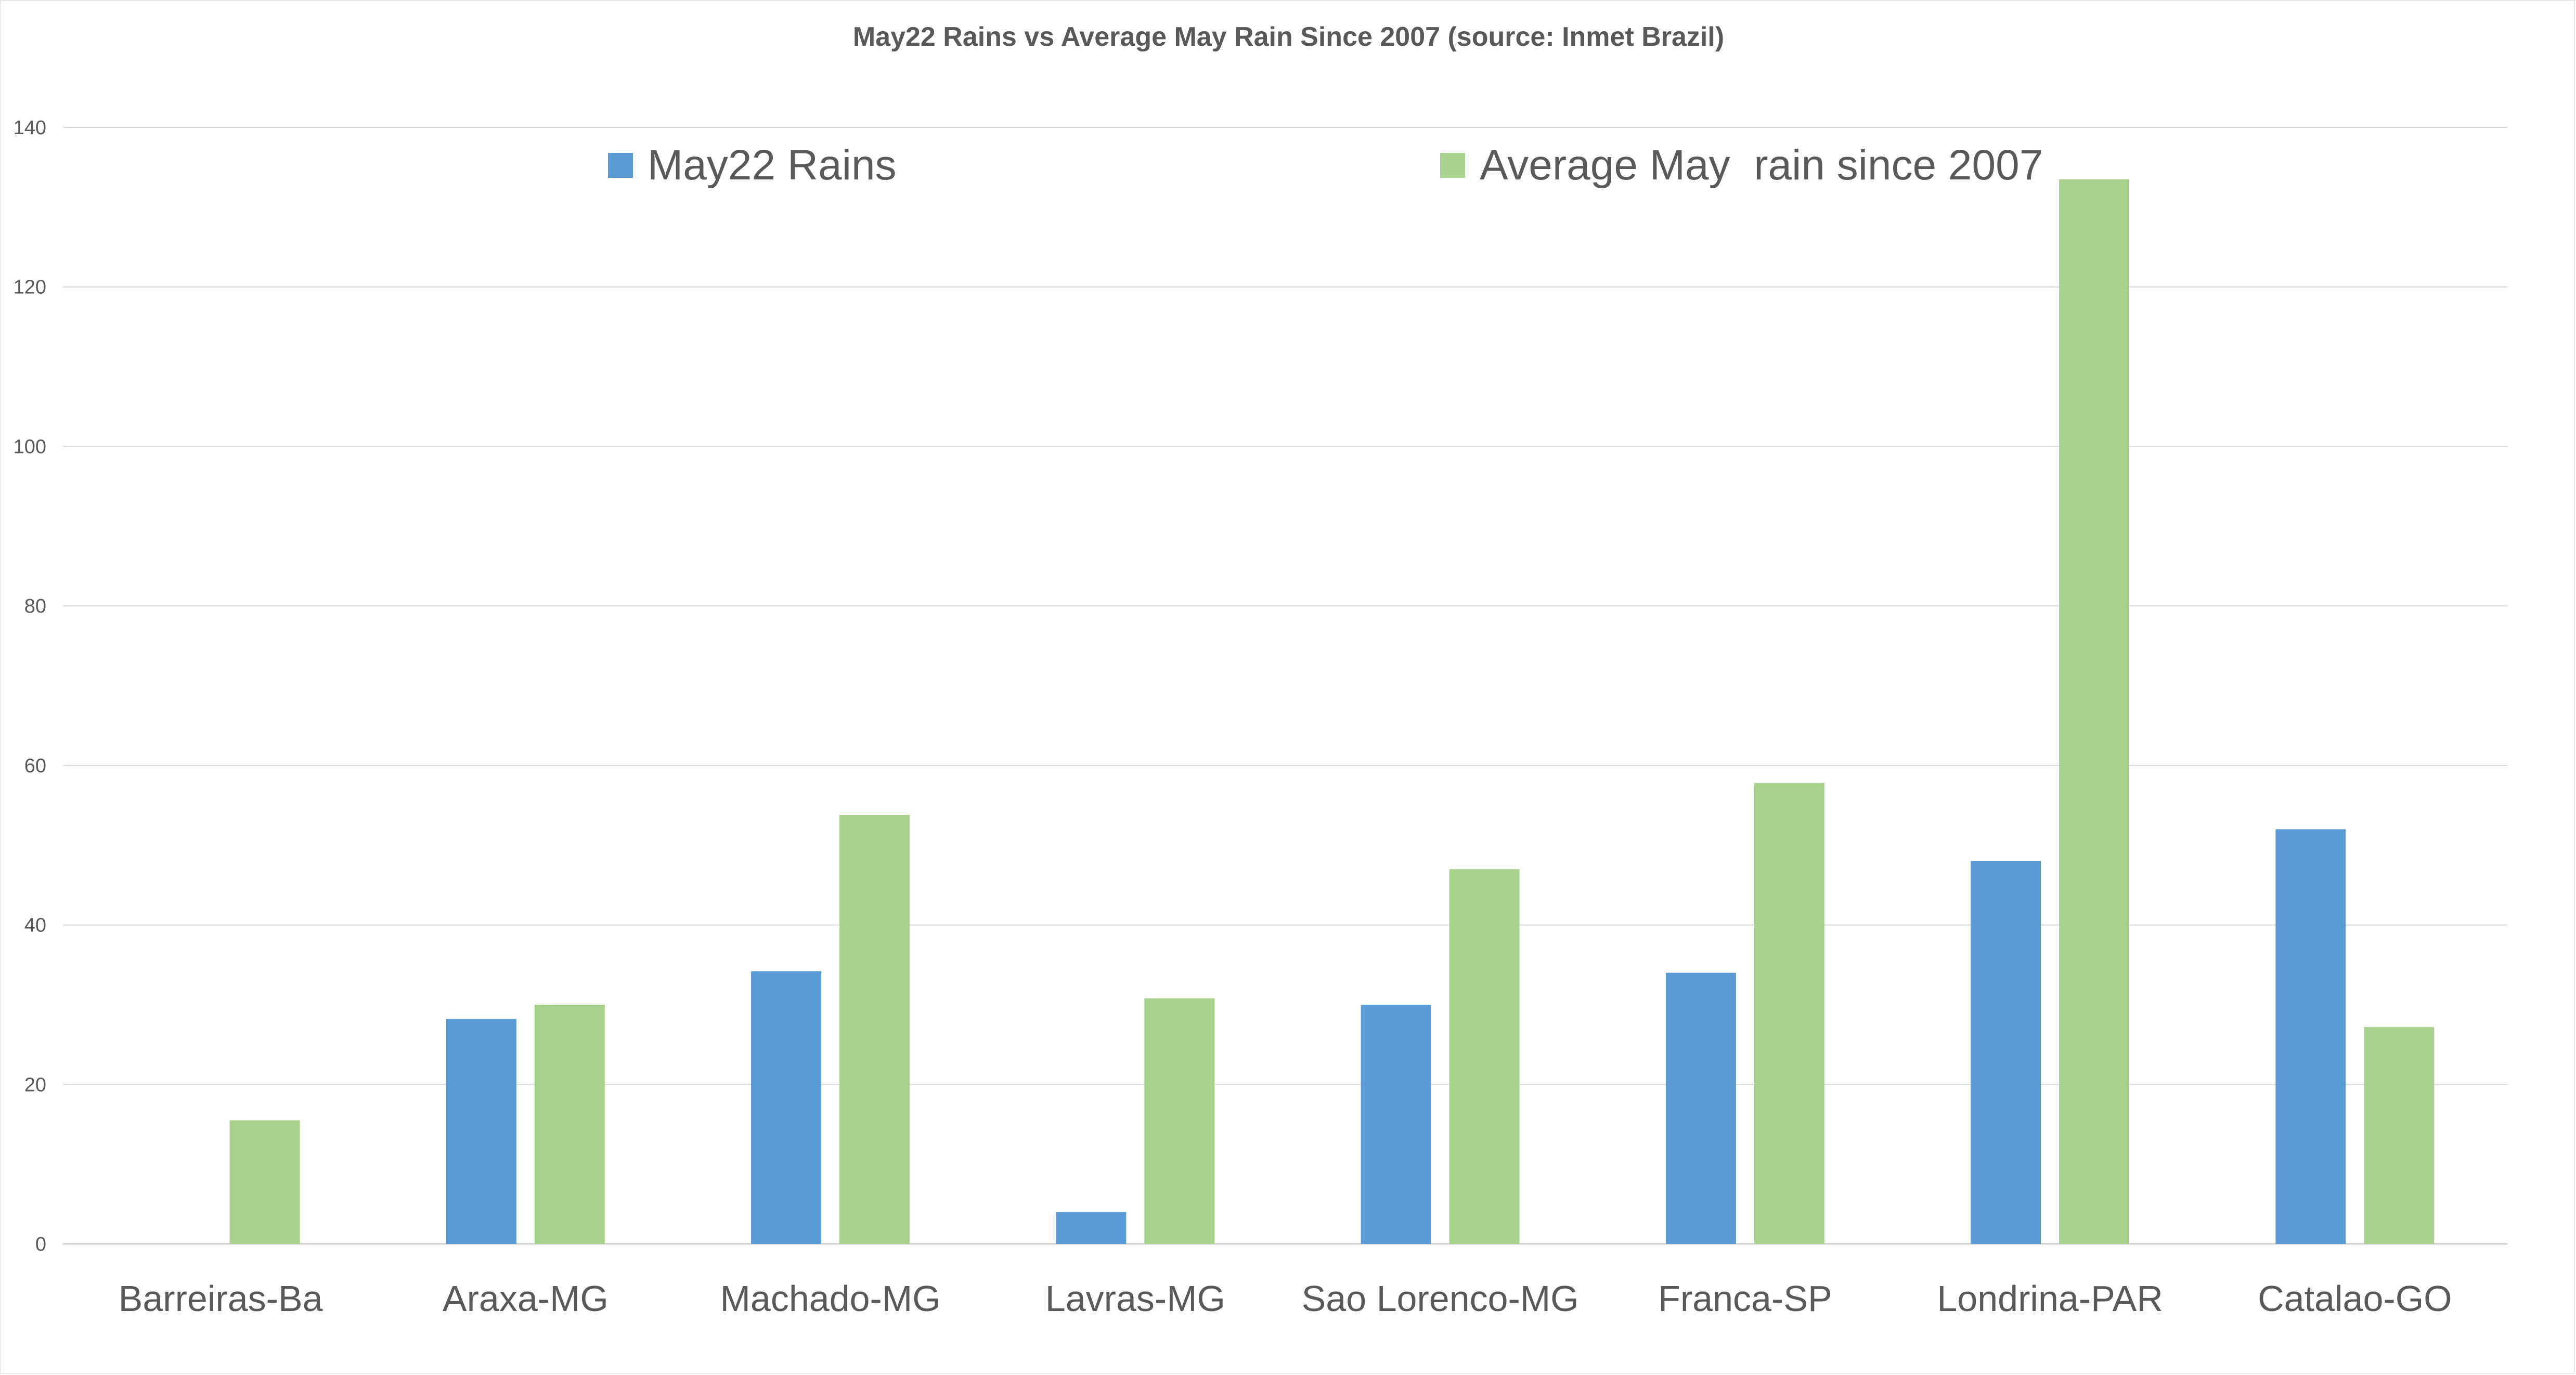  What do you see at coordinates (30, 447) in the screenshot?
I see `y-tick-label: 100` at bounding box center [30, 447].